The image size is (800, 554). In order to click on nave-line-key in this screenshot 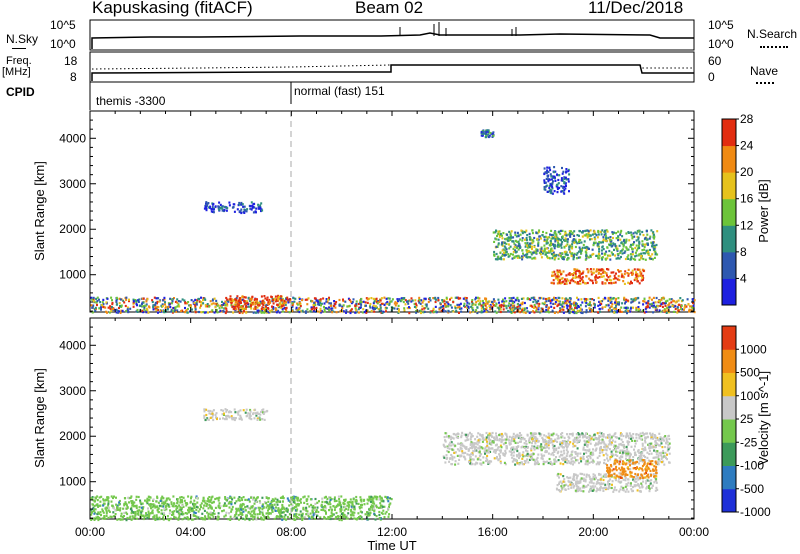, I will do `click(765, 83)`.